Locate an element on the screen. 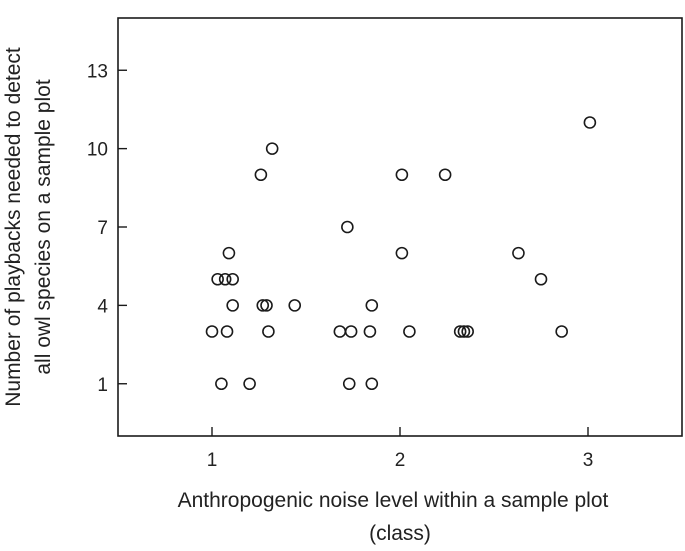 The height and width of the screenshot is (551, 685). x-tick-label-3: 3 is located at coordinates (588, 460).